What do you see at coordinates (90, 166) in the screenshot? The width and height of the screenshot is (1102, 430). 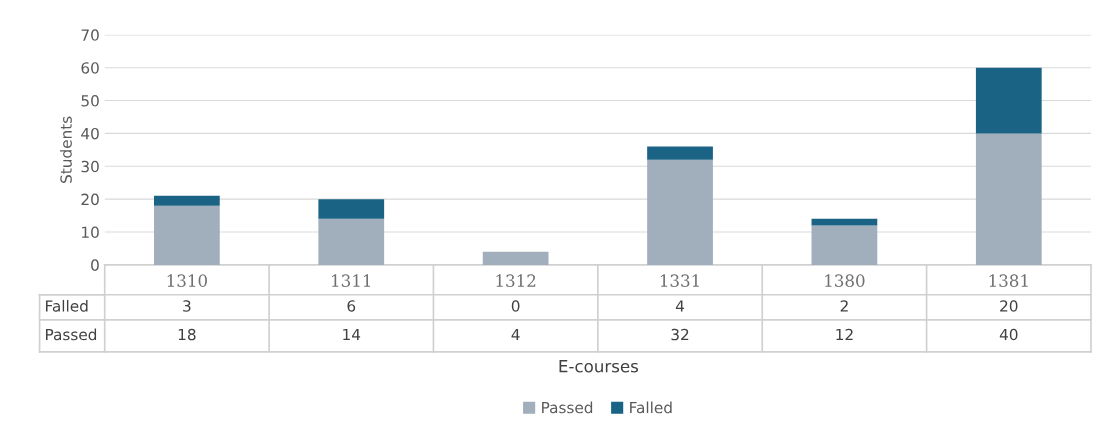 I see `y-tick-label: 30` at bounding box center [90, 166].